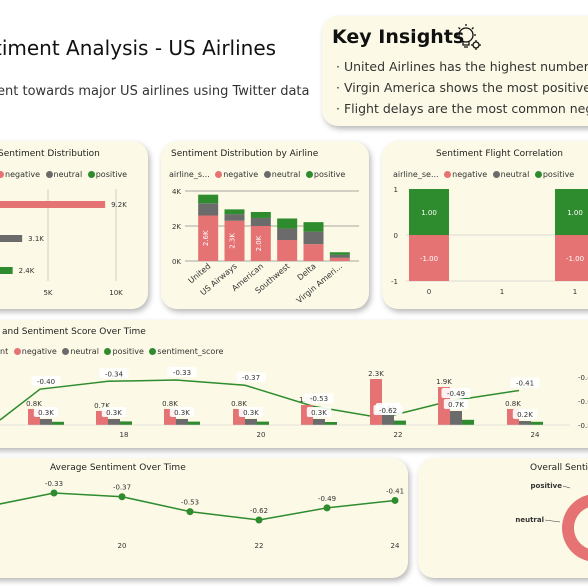  Describe the element at coordinates (465, 108) in the screenshot. I see `insight-text: Flight delays are the most common nega` at that location.